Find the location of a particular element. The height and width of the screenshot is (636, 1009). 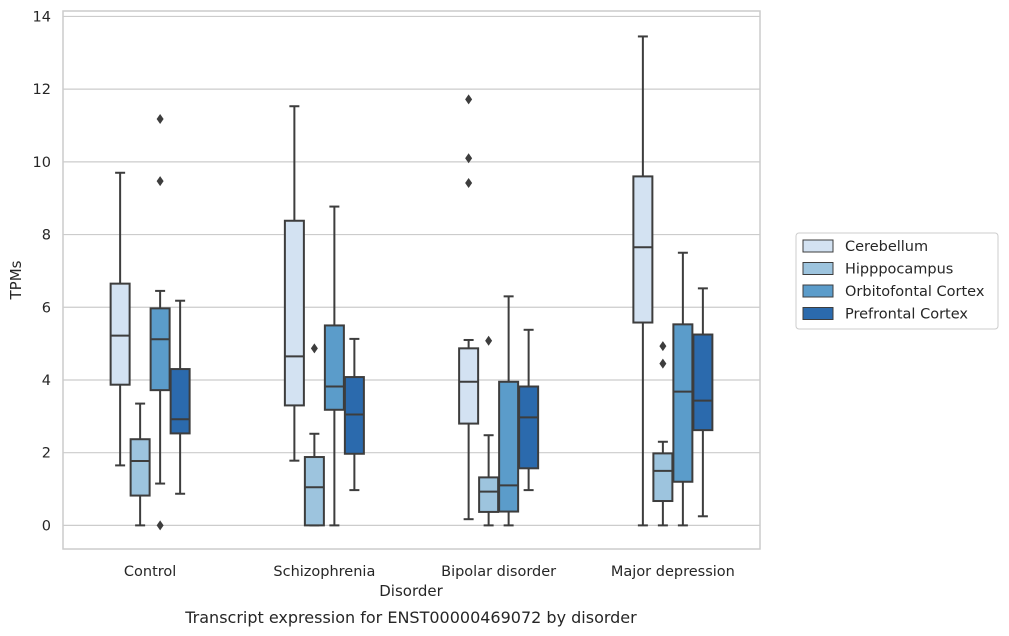

legend-label: Orbitofontal Cortex is located at coordinates (915, 292).